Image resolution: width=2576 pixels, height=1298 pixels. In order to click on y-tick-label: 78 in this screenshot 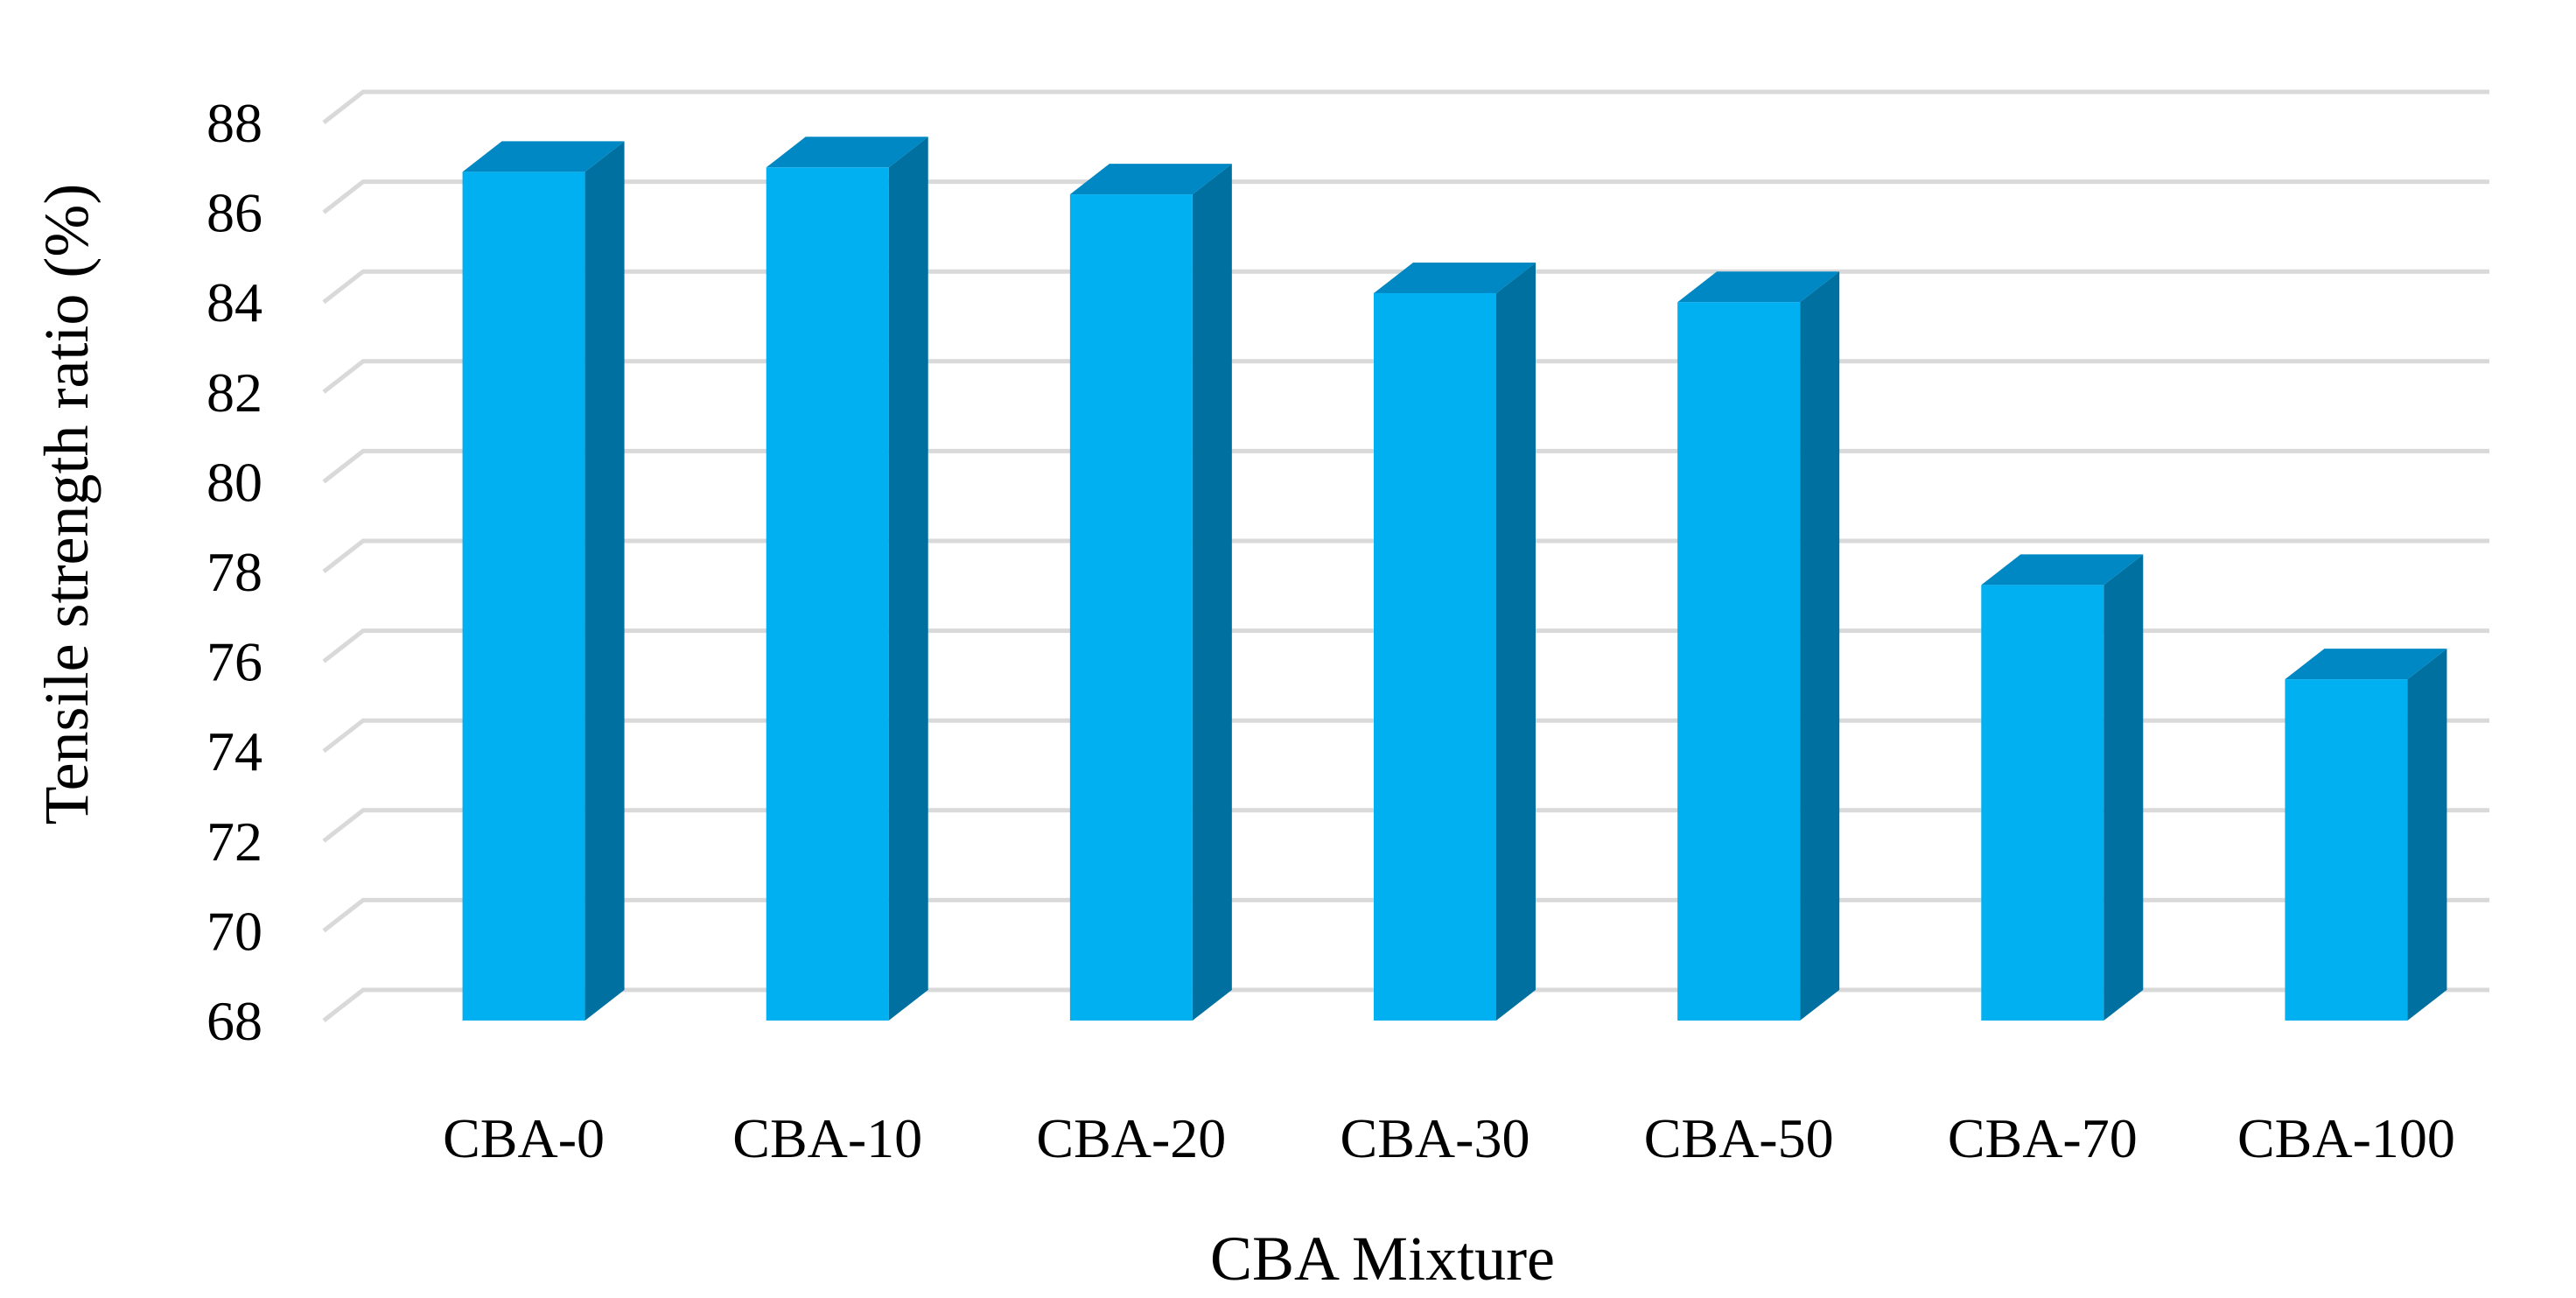, I will do `click(234, 572)`.